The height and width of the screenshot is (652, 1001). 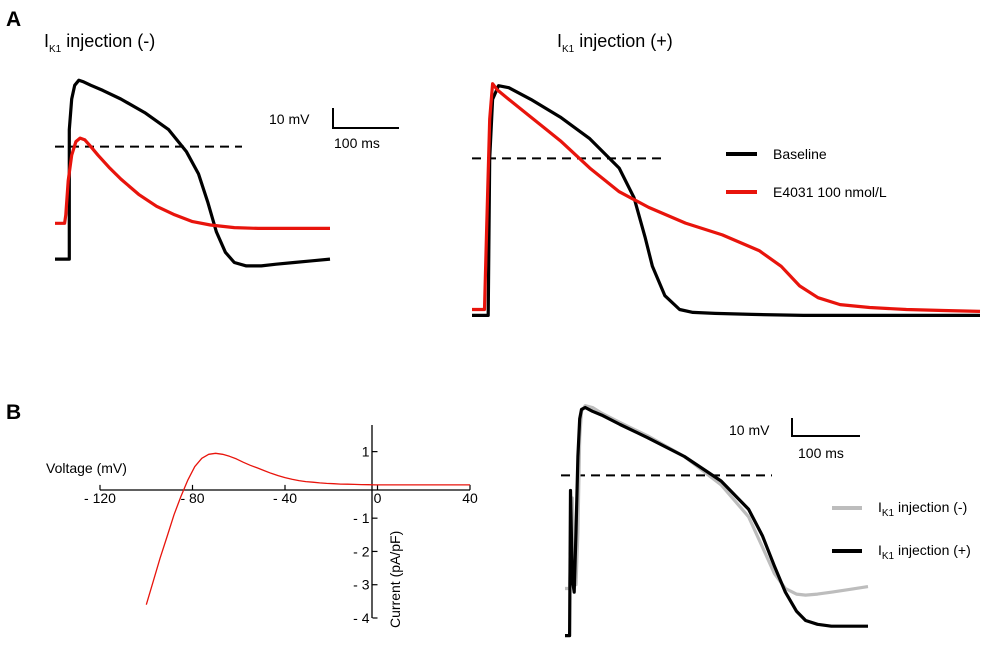 What do you see at coordinates (86, 468) in the screenshot?
I see `iv-xlabel: Voltage (mV)` at bounding box center [86, 468].